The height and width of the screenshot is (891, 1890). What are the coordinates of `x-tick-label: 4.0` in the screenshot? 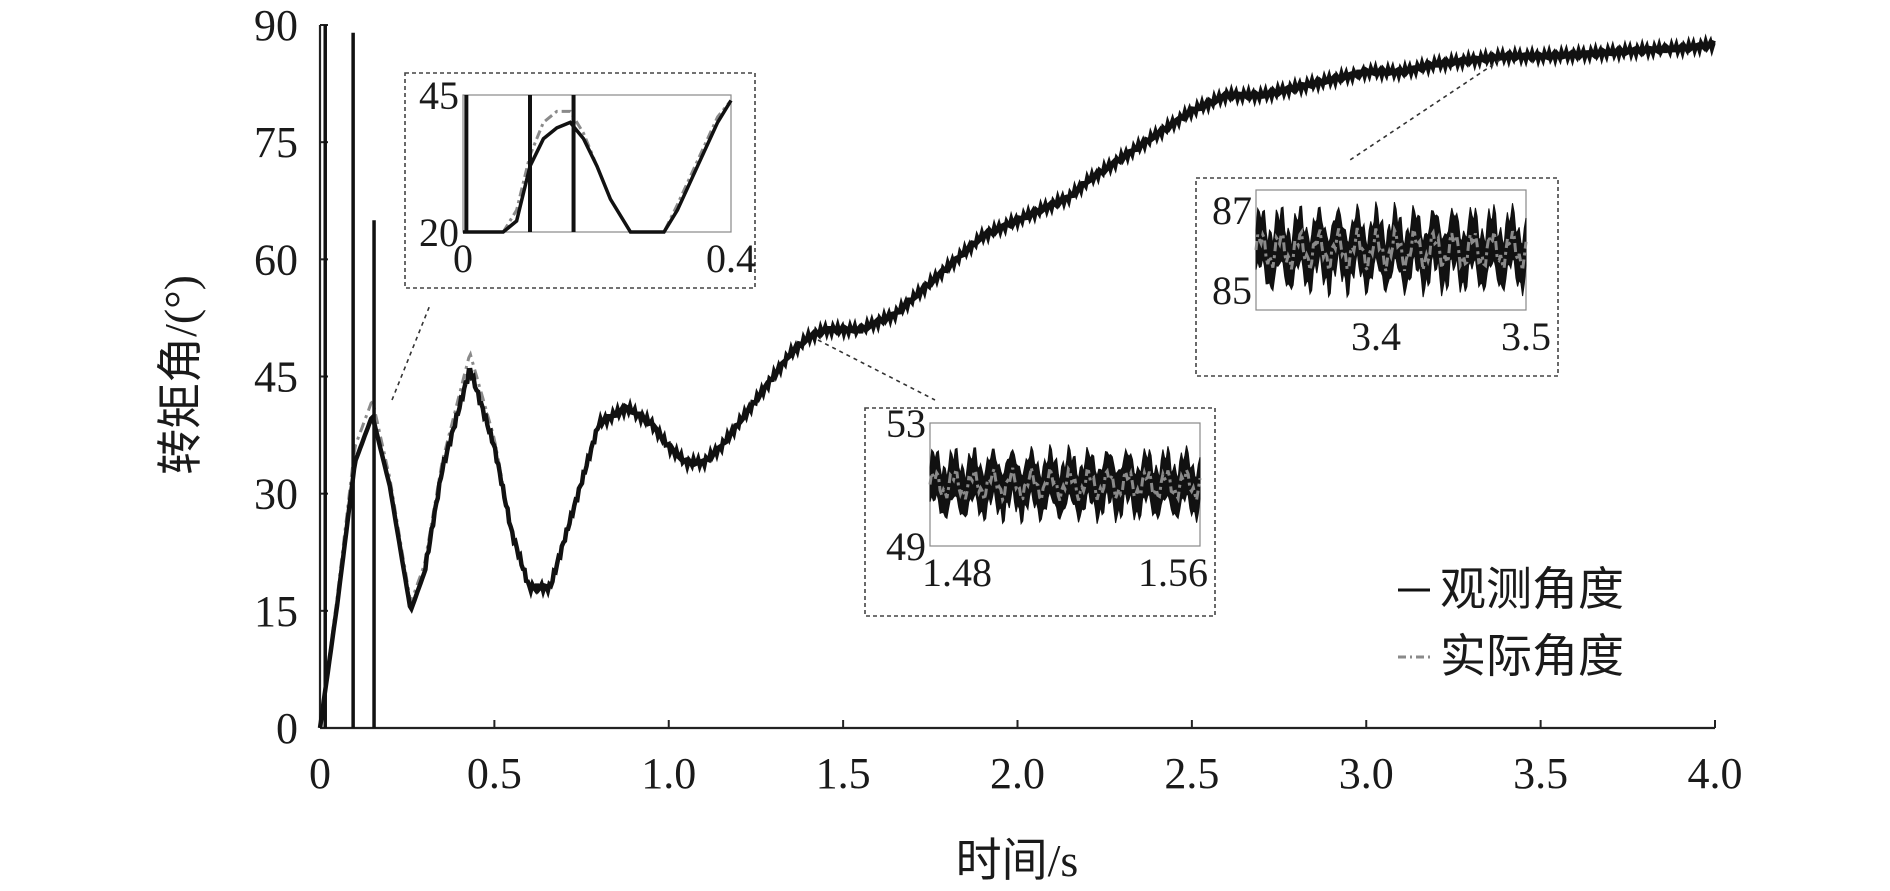 It's located at (1715, 773).